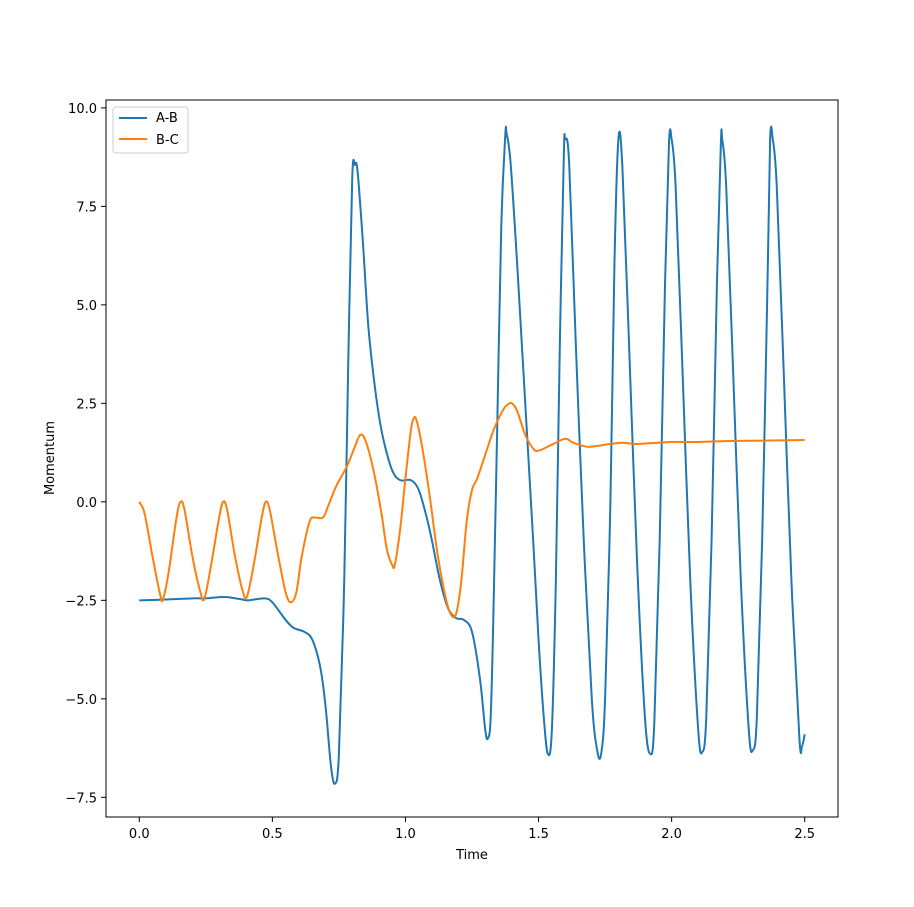 Image resolution: width=914 pixels, height=907 pixels. What do you see at coordinates (81, 798) in the screenshot?
I see `y-tick-label: −7.5` at bounding box center [81, 798].